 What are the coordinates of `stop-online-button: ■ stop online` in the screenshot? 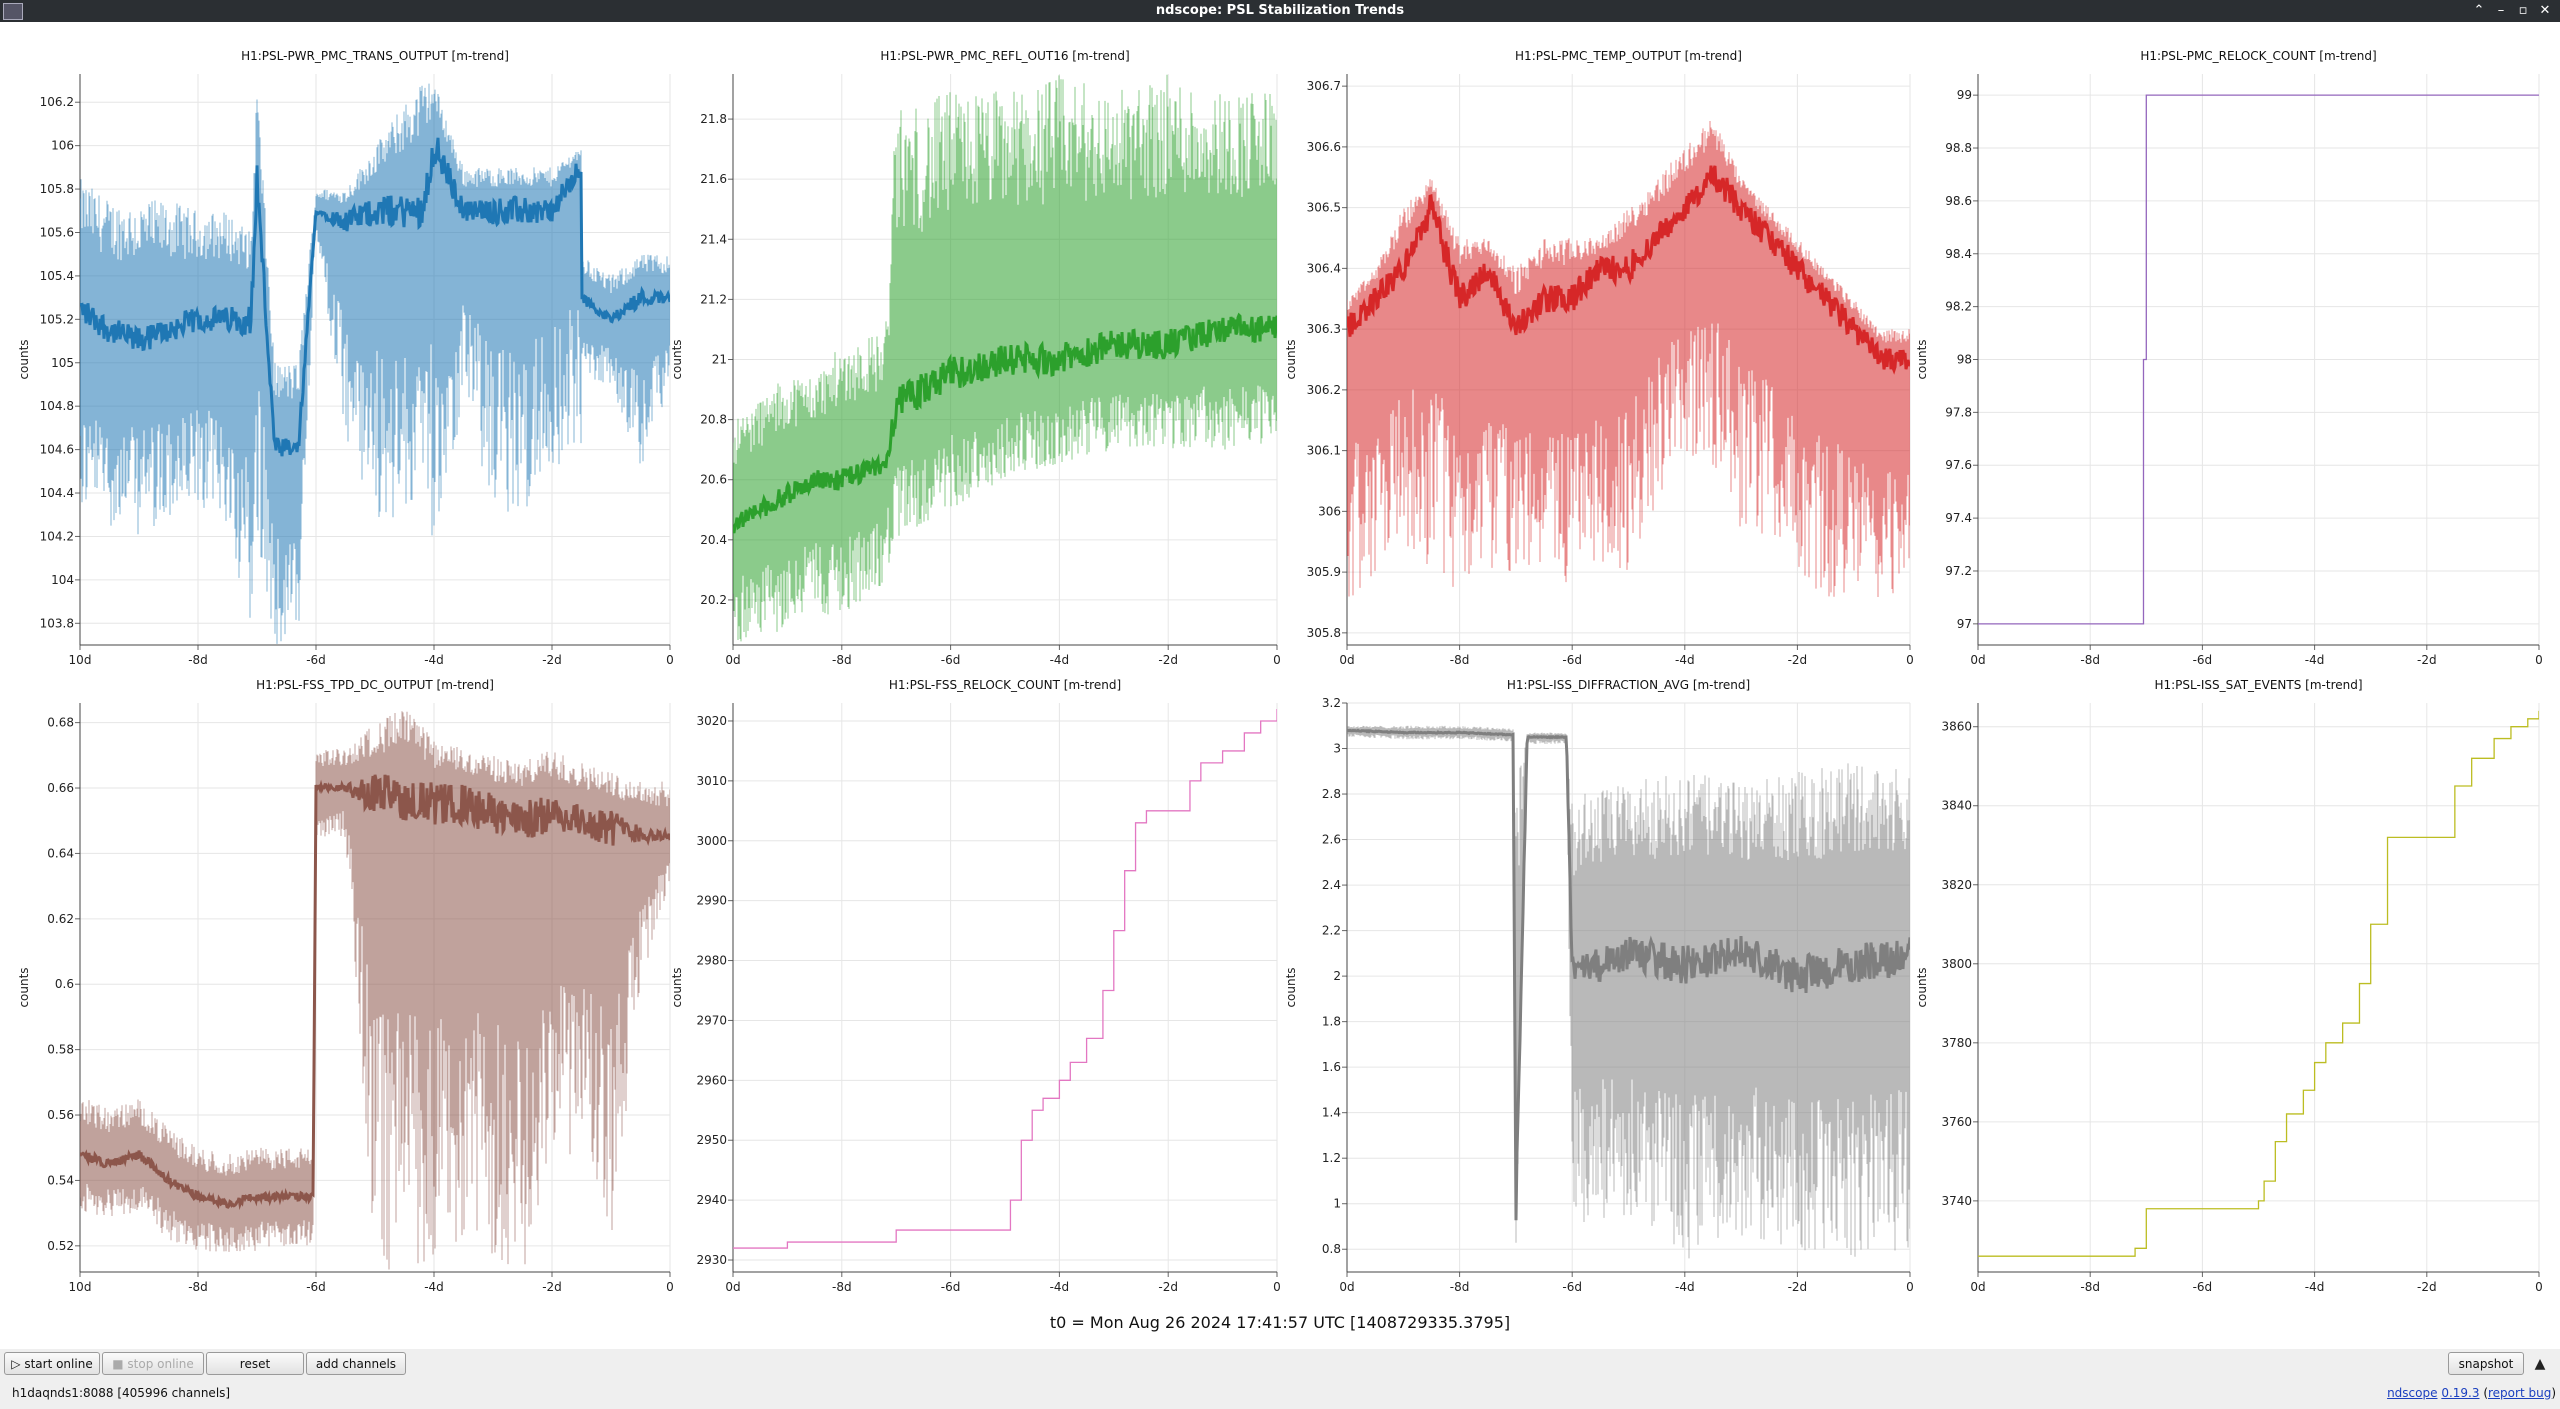 It's located at (153, 1363).